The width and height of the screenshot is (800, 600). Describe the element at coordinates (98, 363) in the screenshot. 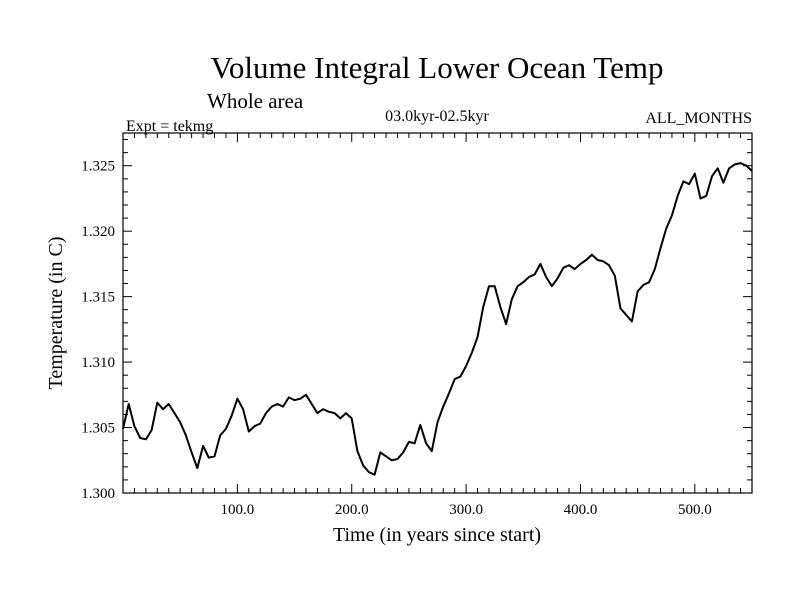

I see `y-tick-label: 1.310` at that location.